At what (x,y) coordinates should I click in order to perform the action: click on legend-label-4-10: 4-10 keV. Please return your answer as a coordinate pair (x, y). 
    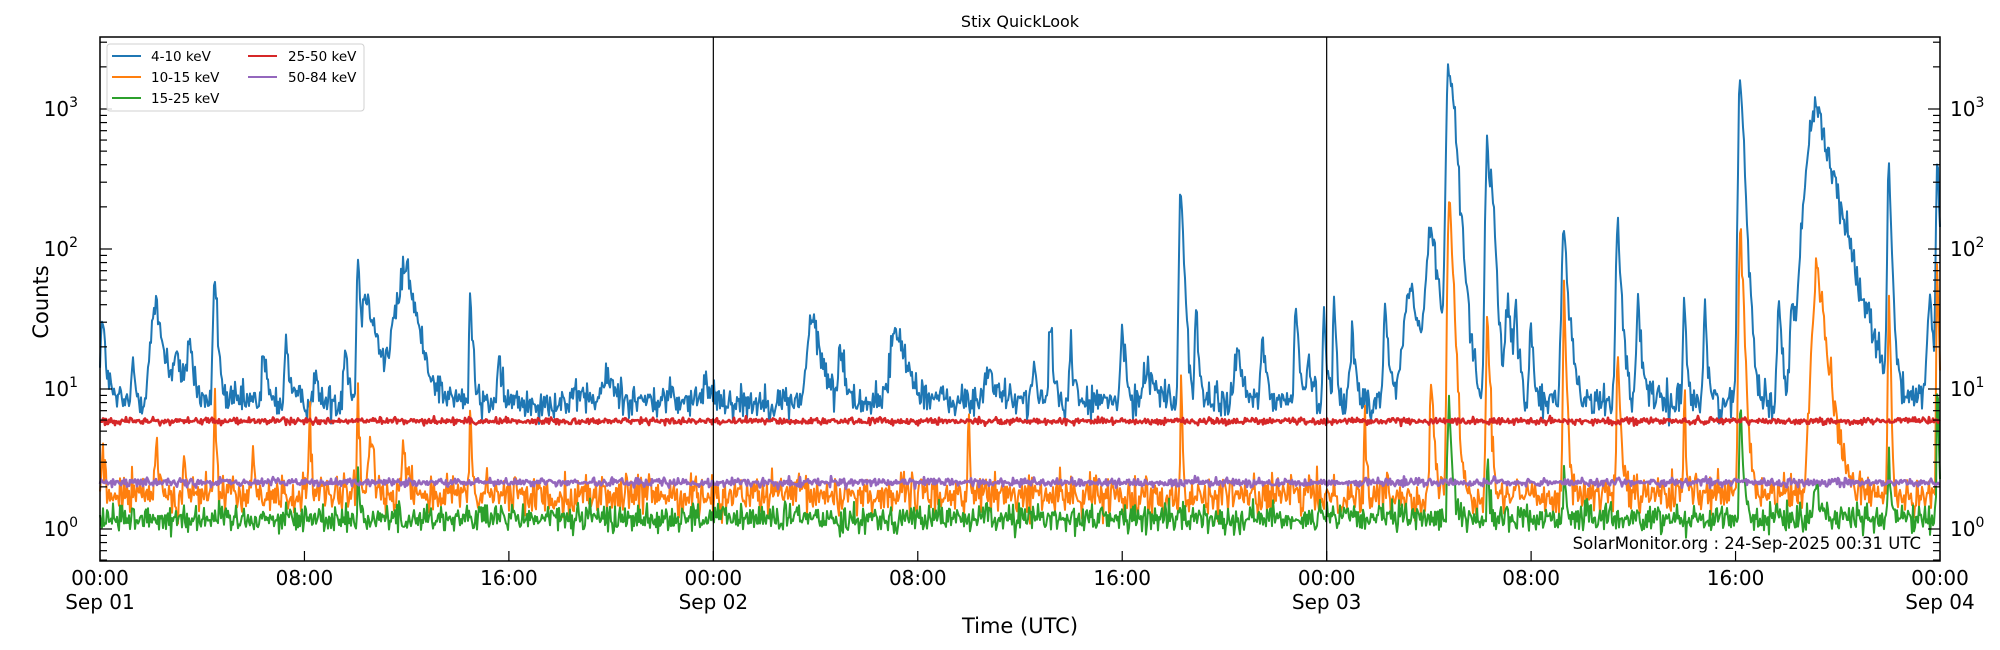
    Looking at the image, I should click on (181, 57).